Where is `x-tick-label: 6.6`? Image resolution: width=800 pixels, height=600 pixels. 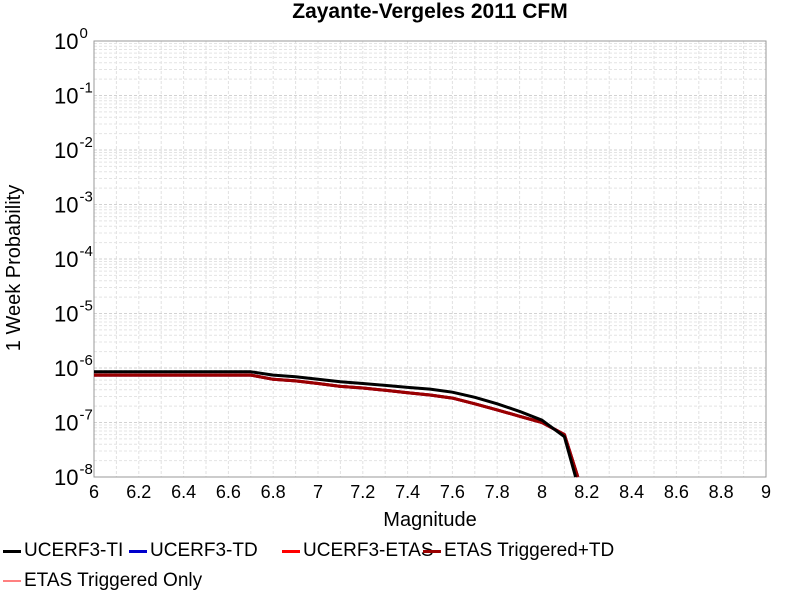
x-tick-label: 6.6 is located at coordinates (228, 492).